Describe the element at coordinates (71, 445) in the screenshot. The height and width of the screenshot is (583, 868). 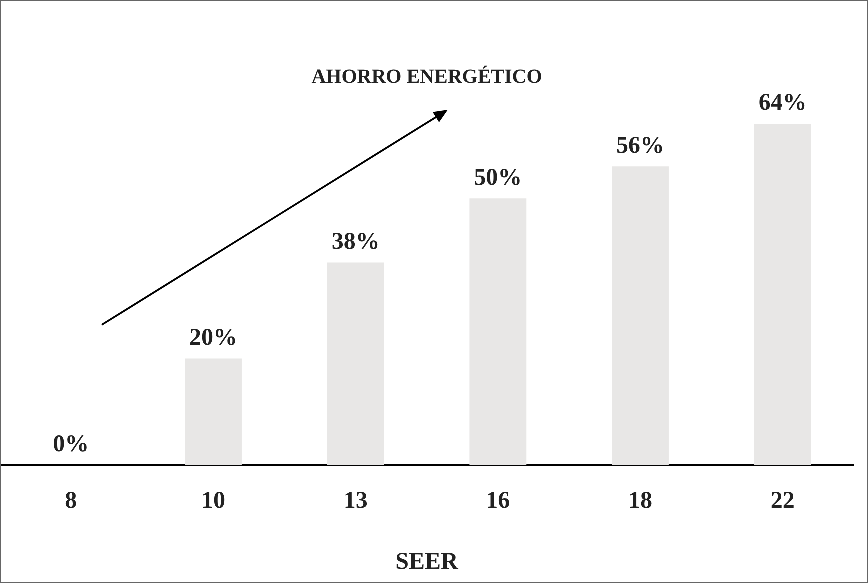
I see `data-label: 0%` at that location.